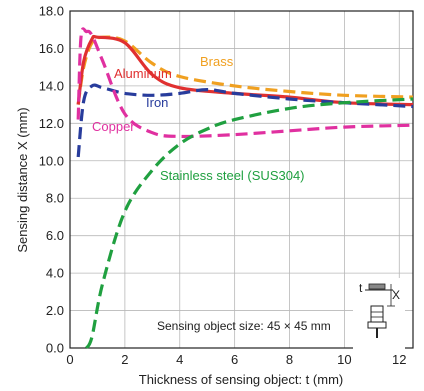 This screenshot has width=424, height=391. Describe the element at coordinates (55, 235) in the screenshot. I see `y-tick-label: 6.0` at that location.